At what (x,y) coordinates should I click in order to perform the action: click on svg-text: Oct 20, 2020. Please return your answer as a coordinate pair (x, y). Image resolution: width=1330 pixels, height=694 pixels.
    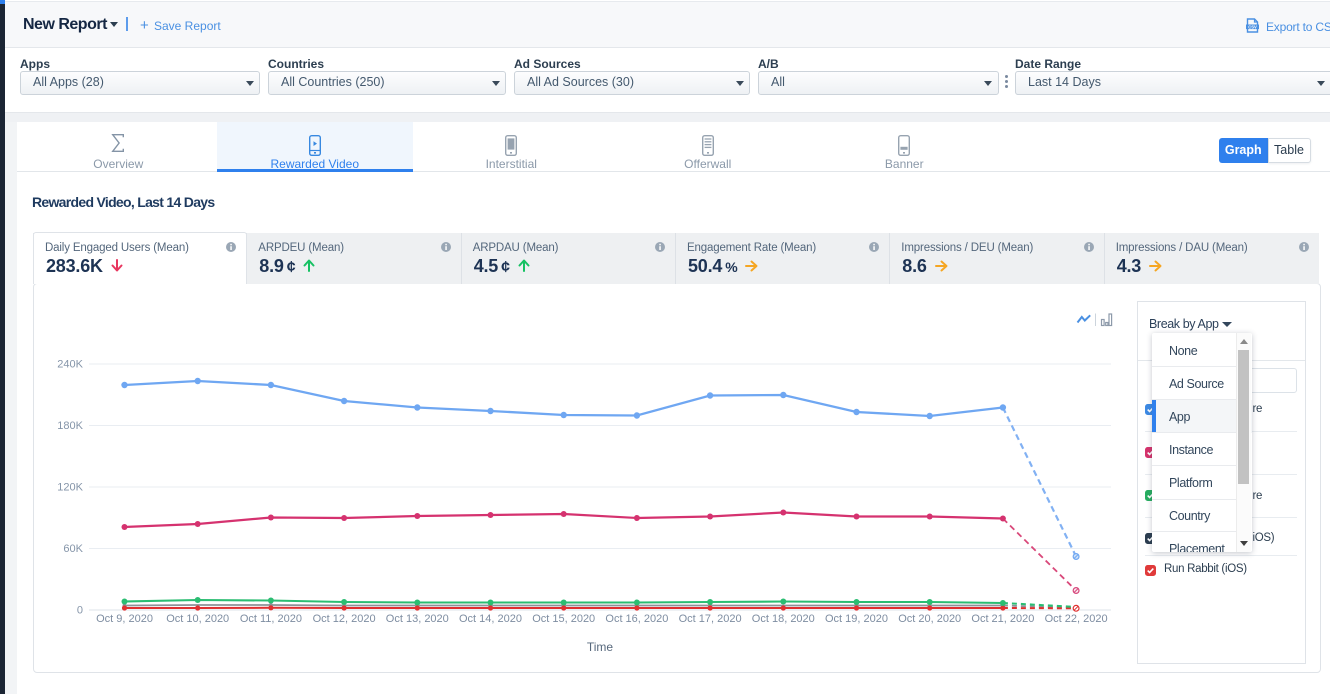
    Looking at the image, I should click on (929, 619).